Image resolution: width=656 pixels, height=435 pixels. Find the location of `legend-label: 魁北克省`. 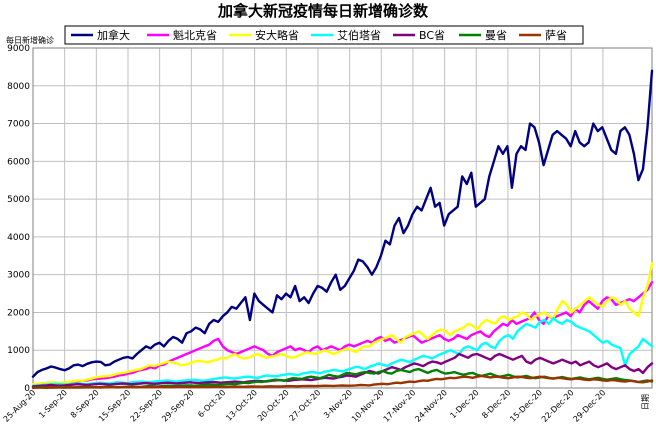

legend-label: 魁北克省 is located at coordinates (195, 35).